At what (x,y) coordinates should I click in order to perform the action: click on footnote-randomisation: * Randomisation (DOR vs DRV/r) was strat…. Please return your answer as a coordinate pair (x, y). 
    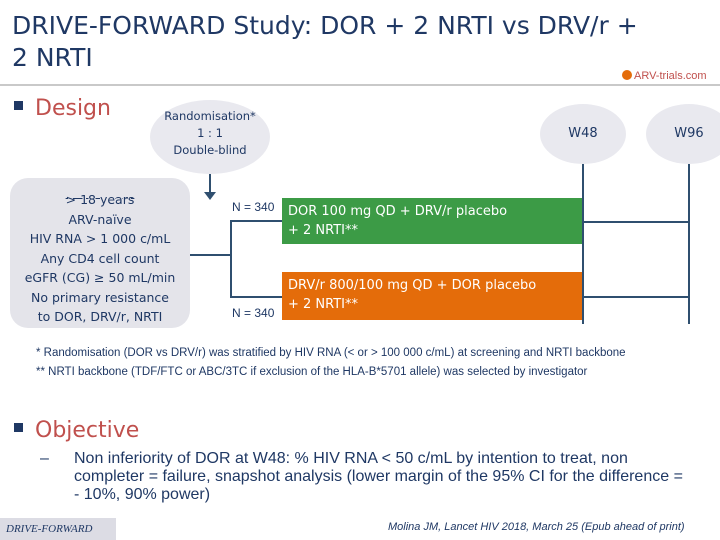
    Looking at the image, I should click on (331, 353).